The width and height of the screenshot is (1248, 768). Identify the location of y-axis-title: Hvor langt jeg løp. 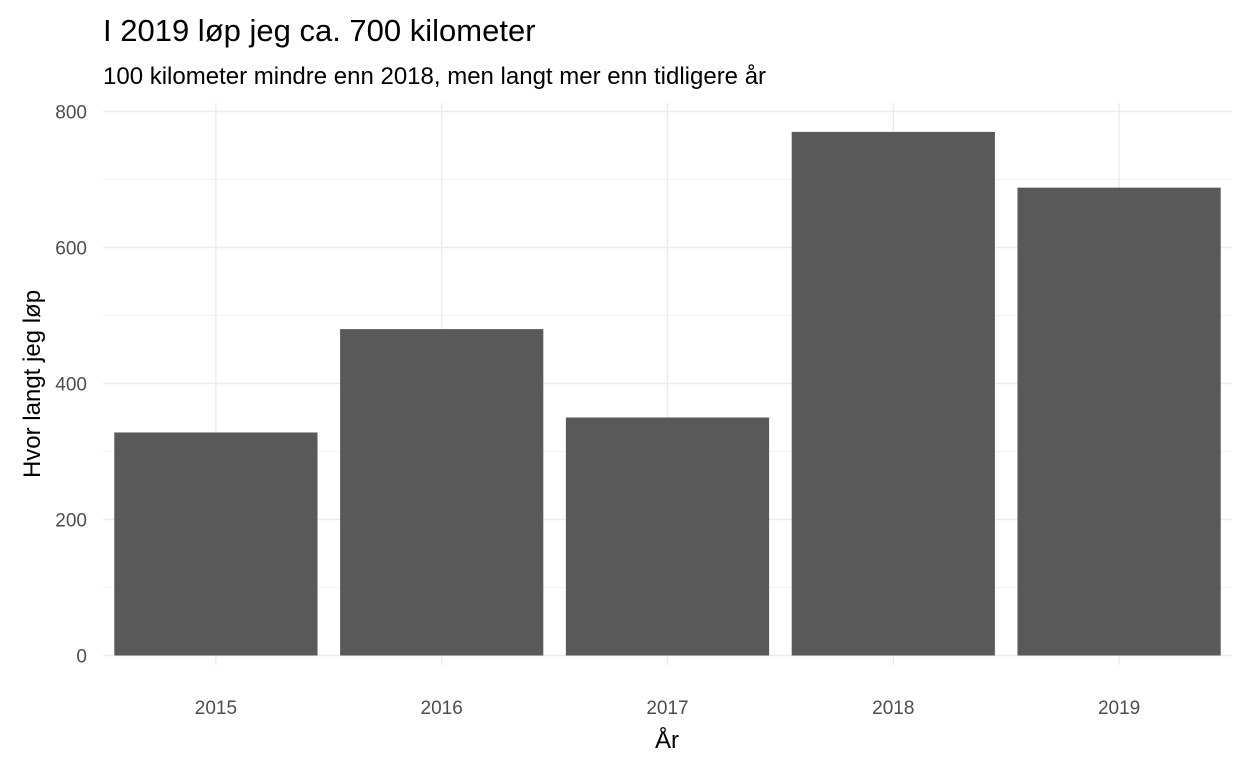
(32, 384).